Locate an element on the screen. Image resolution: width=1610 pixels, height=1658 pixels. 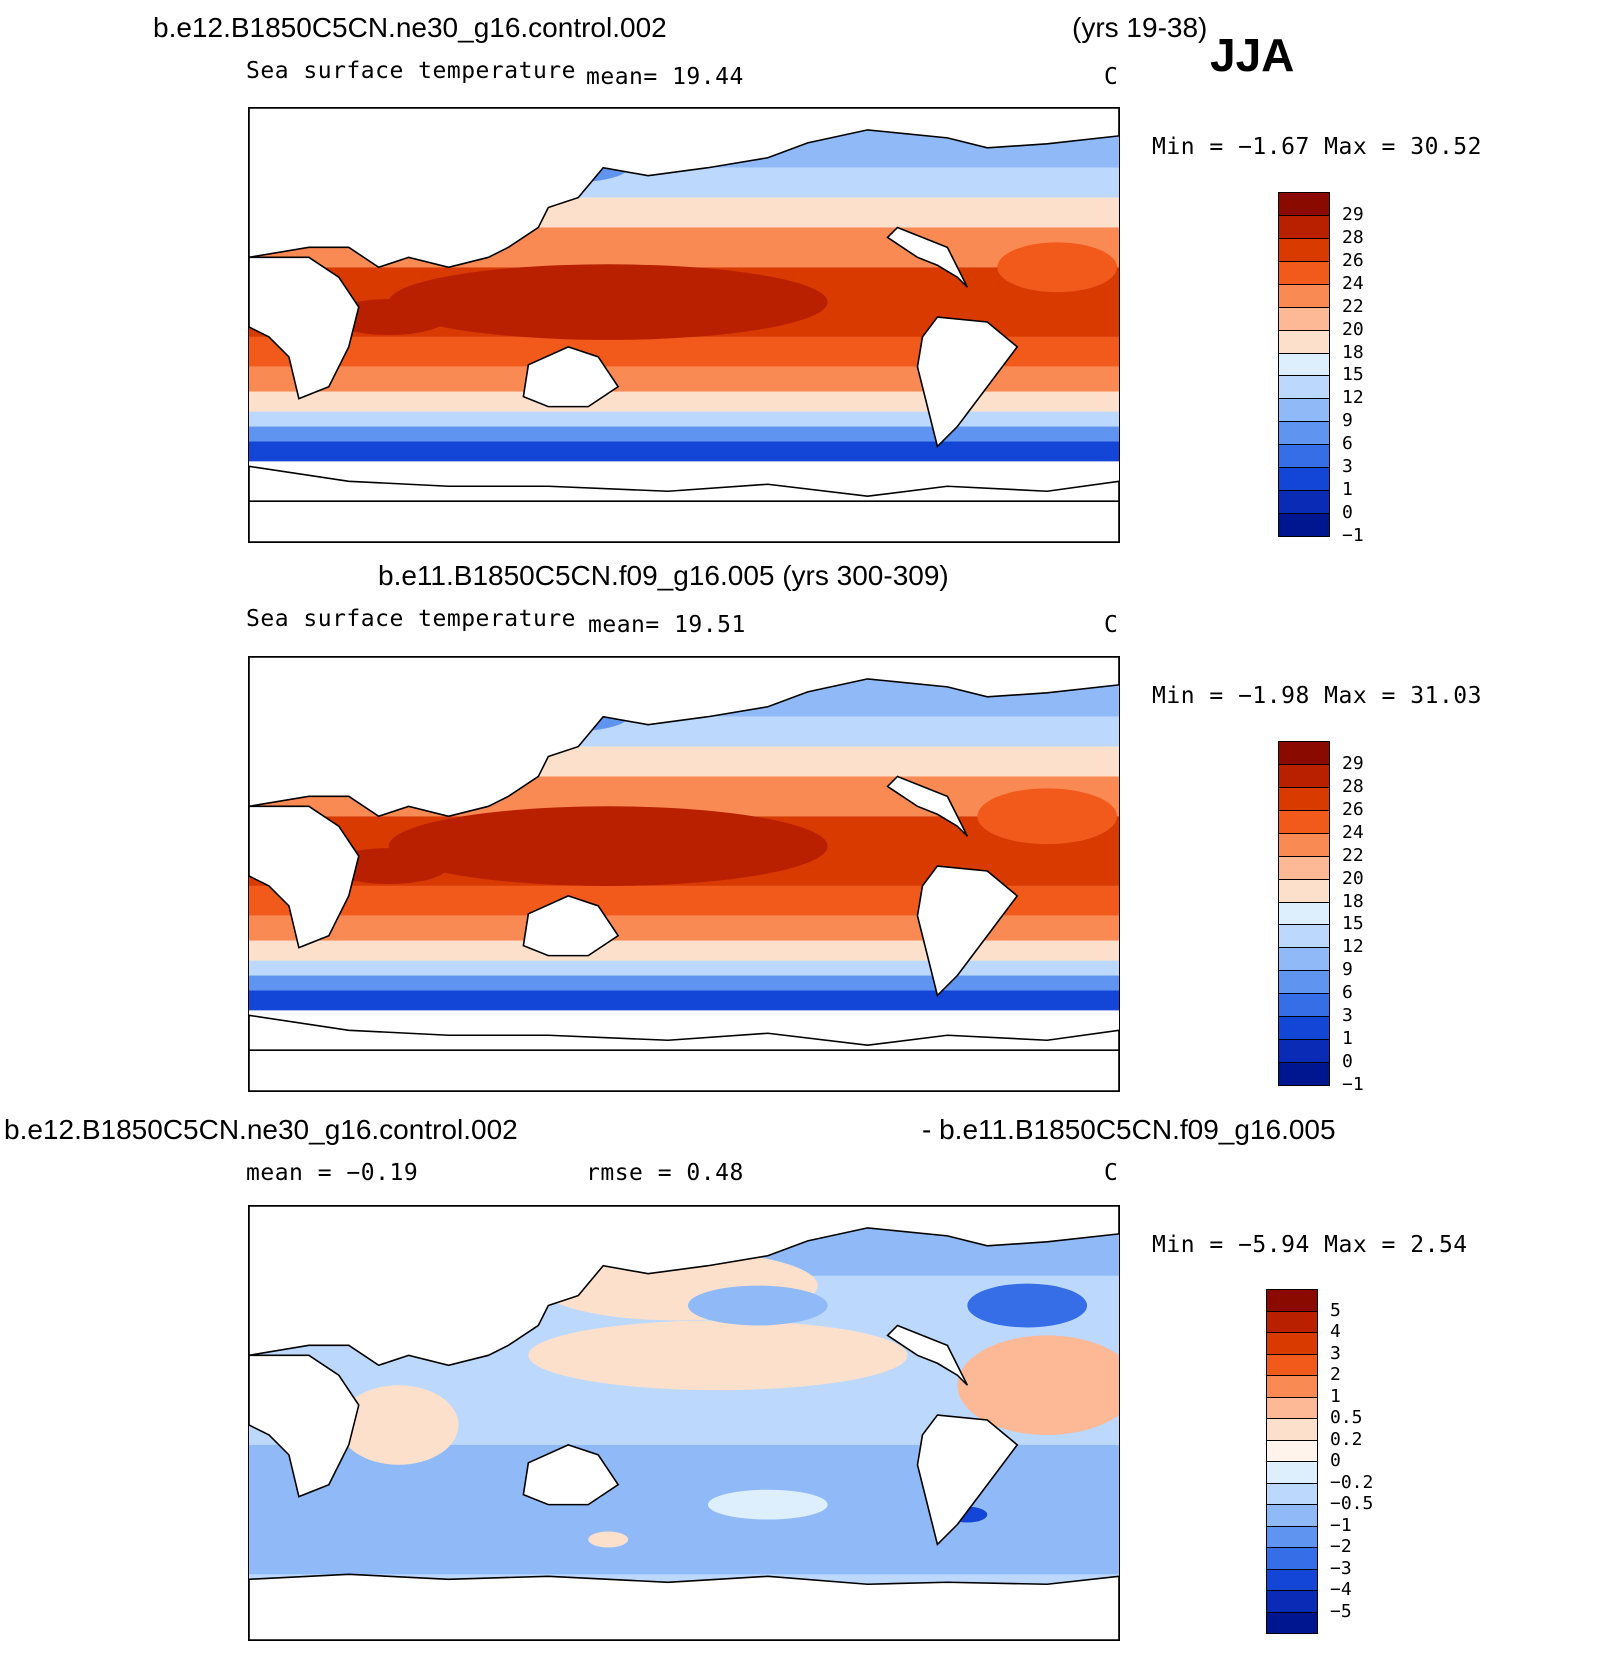
colorbar-label: −0.5 is located at coordinates (1352, 1503).